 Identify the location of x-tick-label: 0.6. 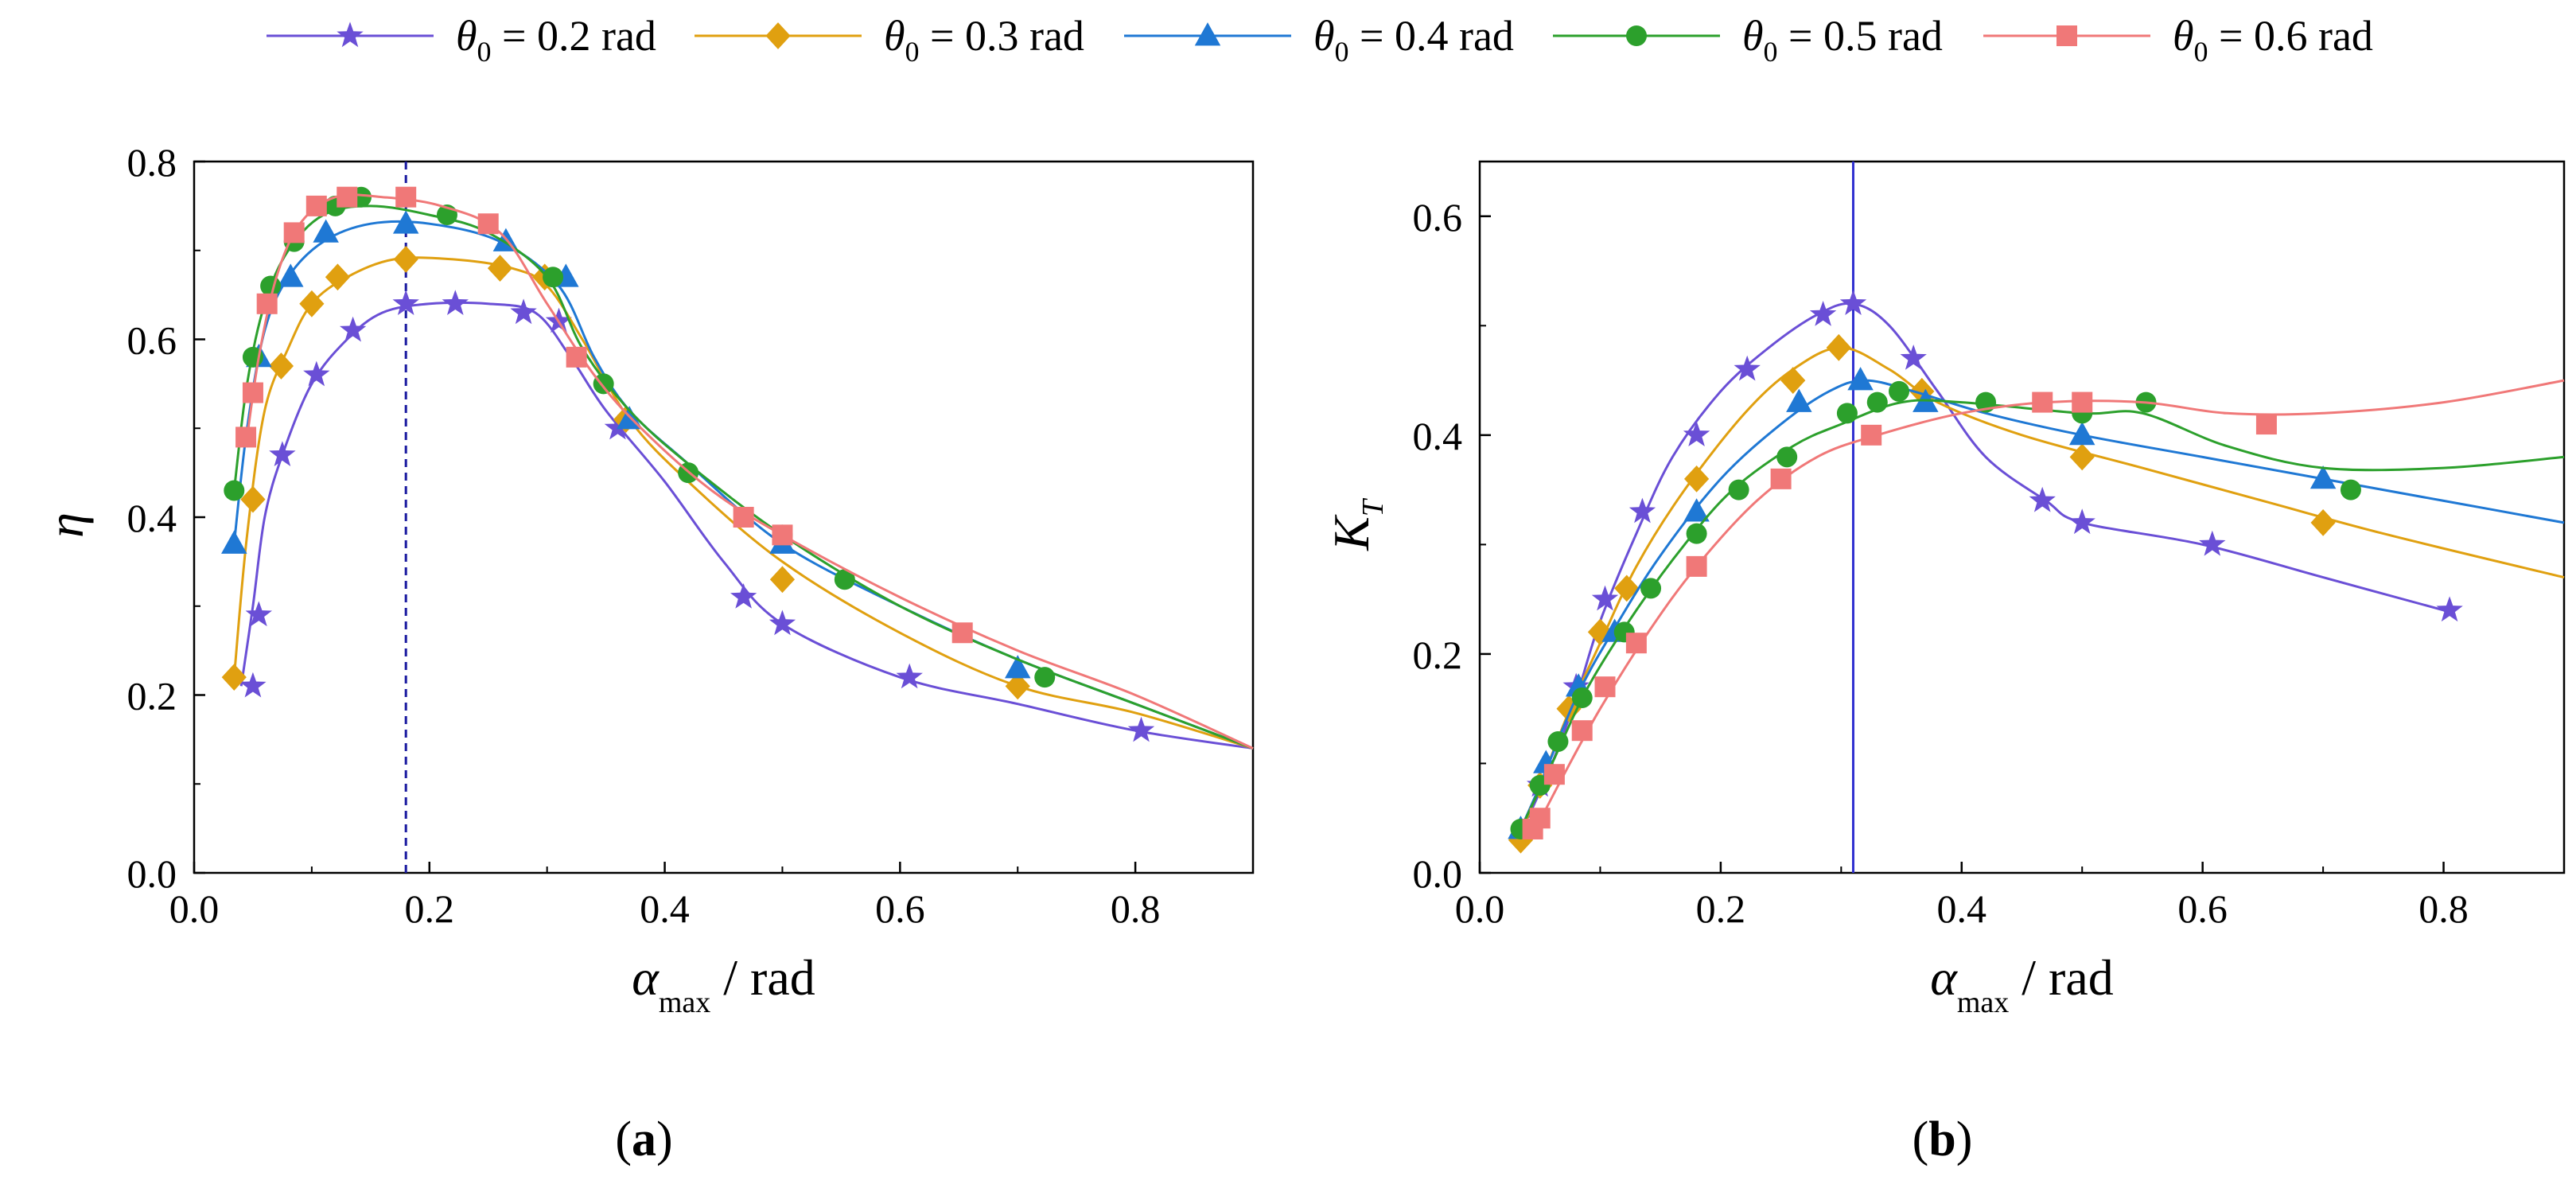
(900, 908).